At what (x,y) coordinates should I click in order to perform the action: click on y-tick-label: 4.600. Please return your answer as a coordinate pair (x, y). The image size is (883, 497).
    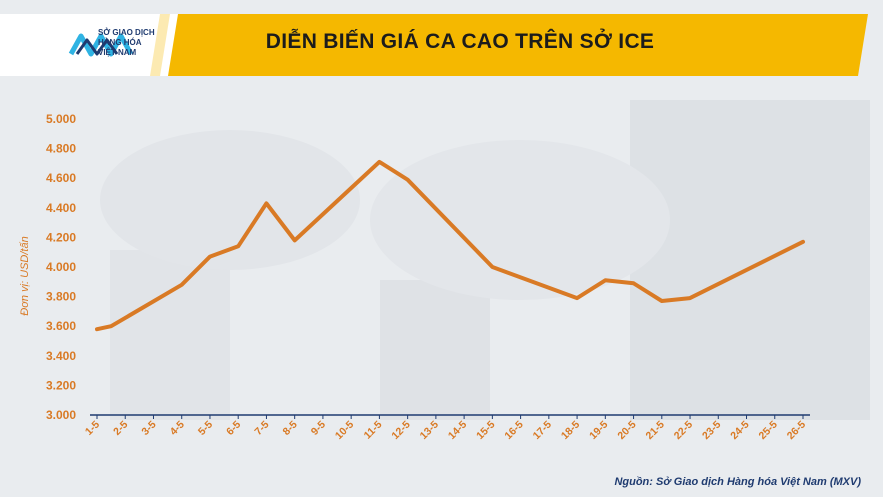
    Looking at the image, I should click on (61, 178).